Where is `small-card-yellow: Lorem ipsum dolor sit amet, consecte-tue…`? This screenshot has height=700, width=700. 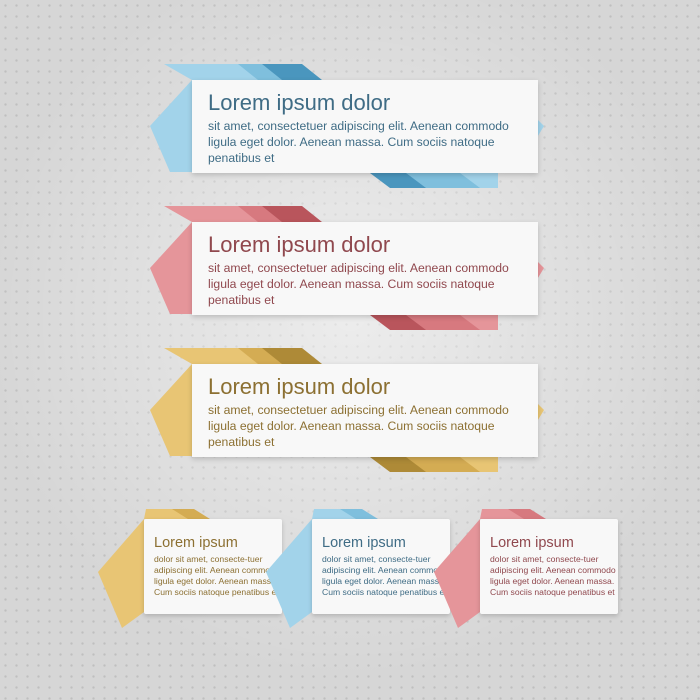
small-card-yellow: Lorem ipsum dolor sit amet, consecte-tue… is located at coordinates (193, 567).